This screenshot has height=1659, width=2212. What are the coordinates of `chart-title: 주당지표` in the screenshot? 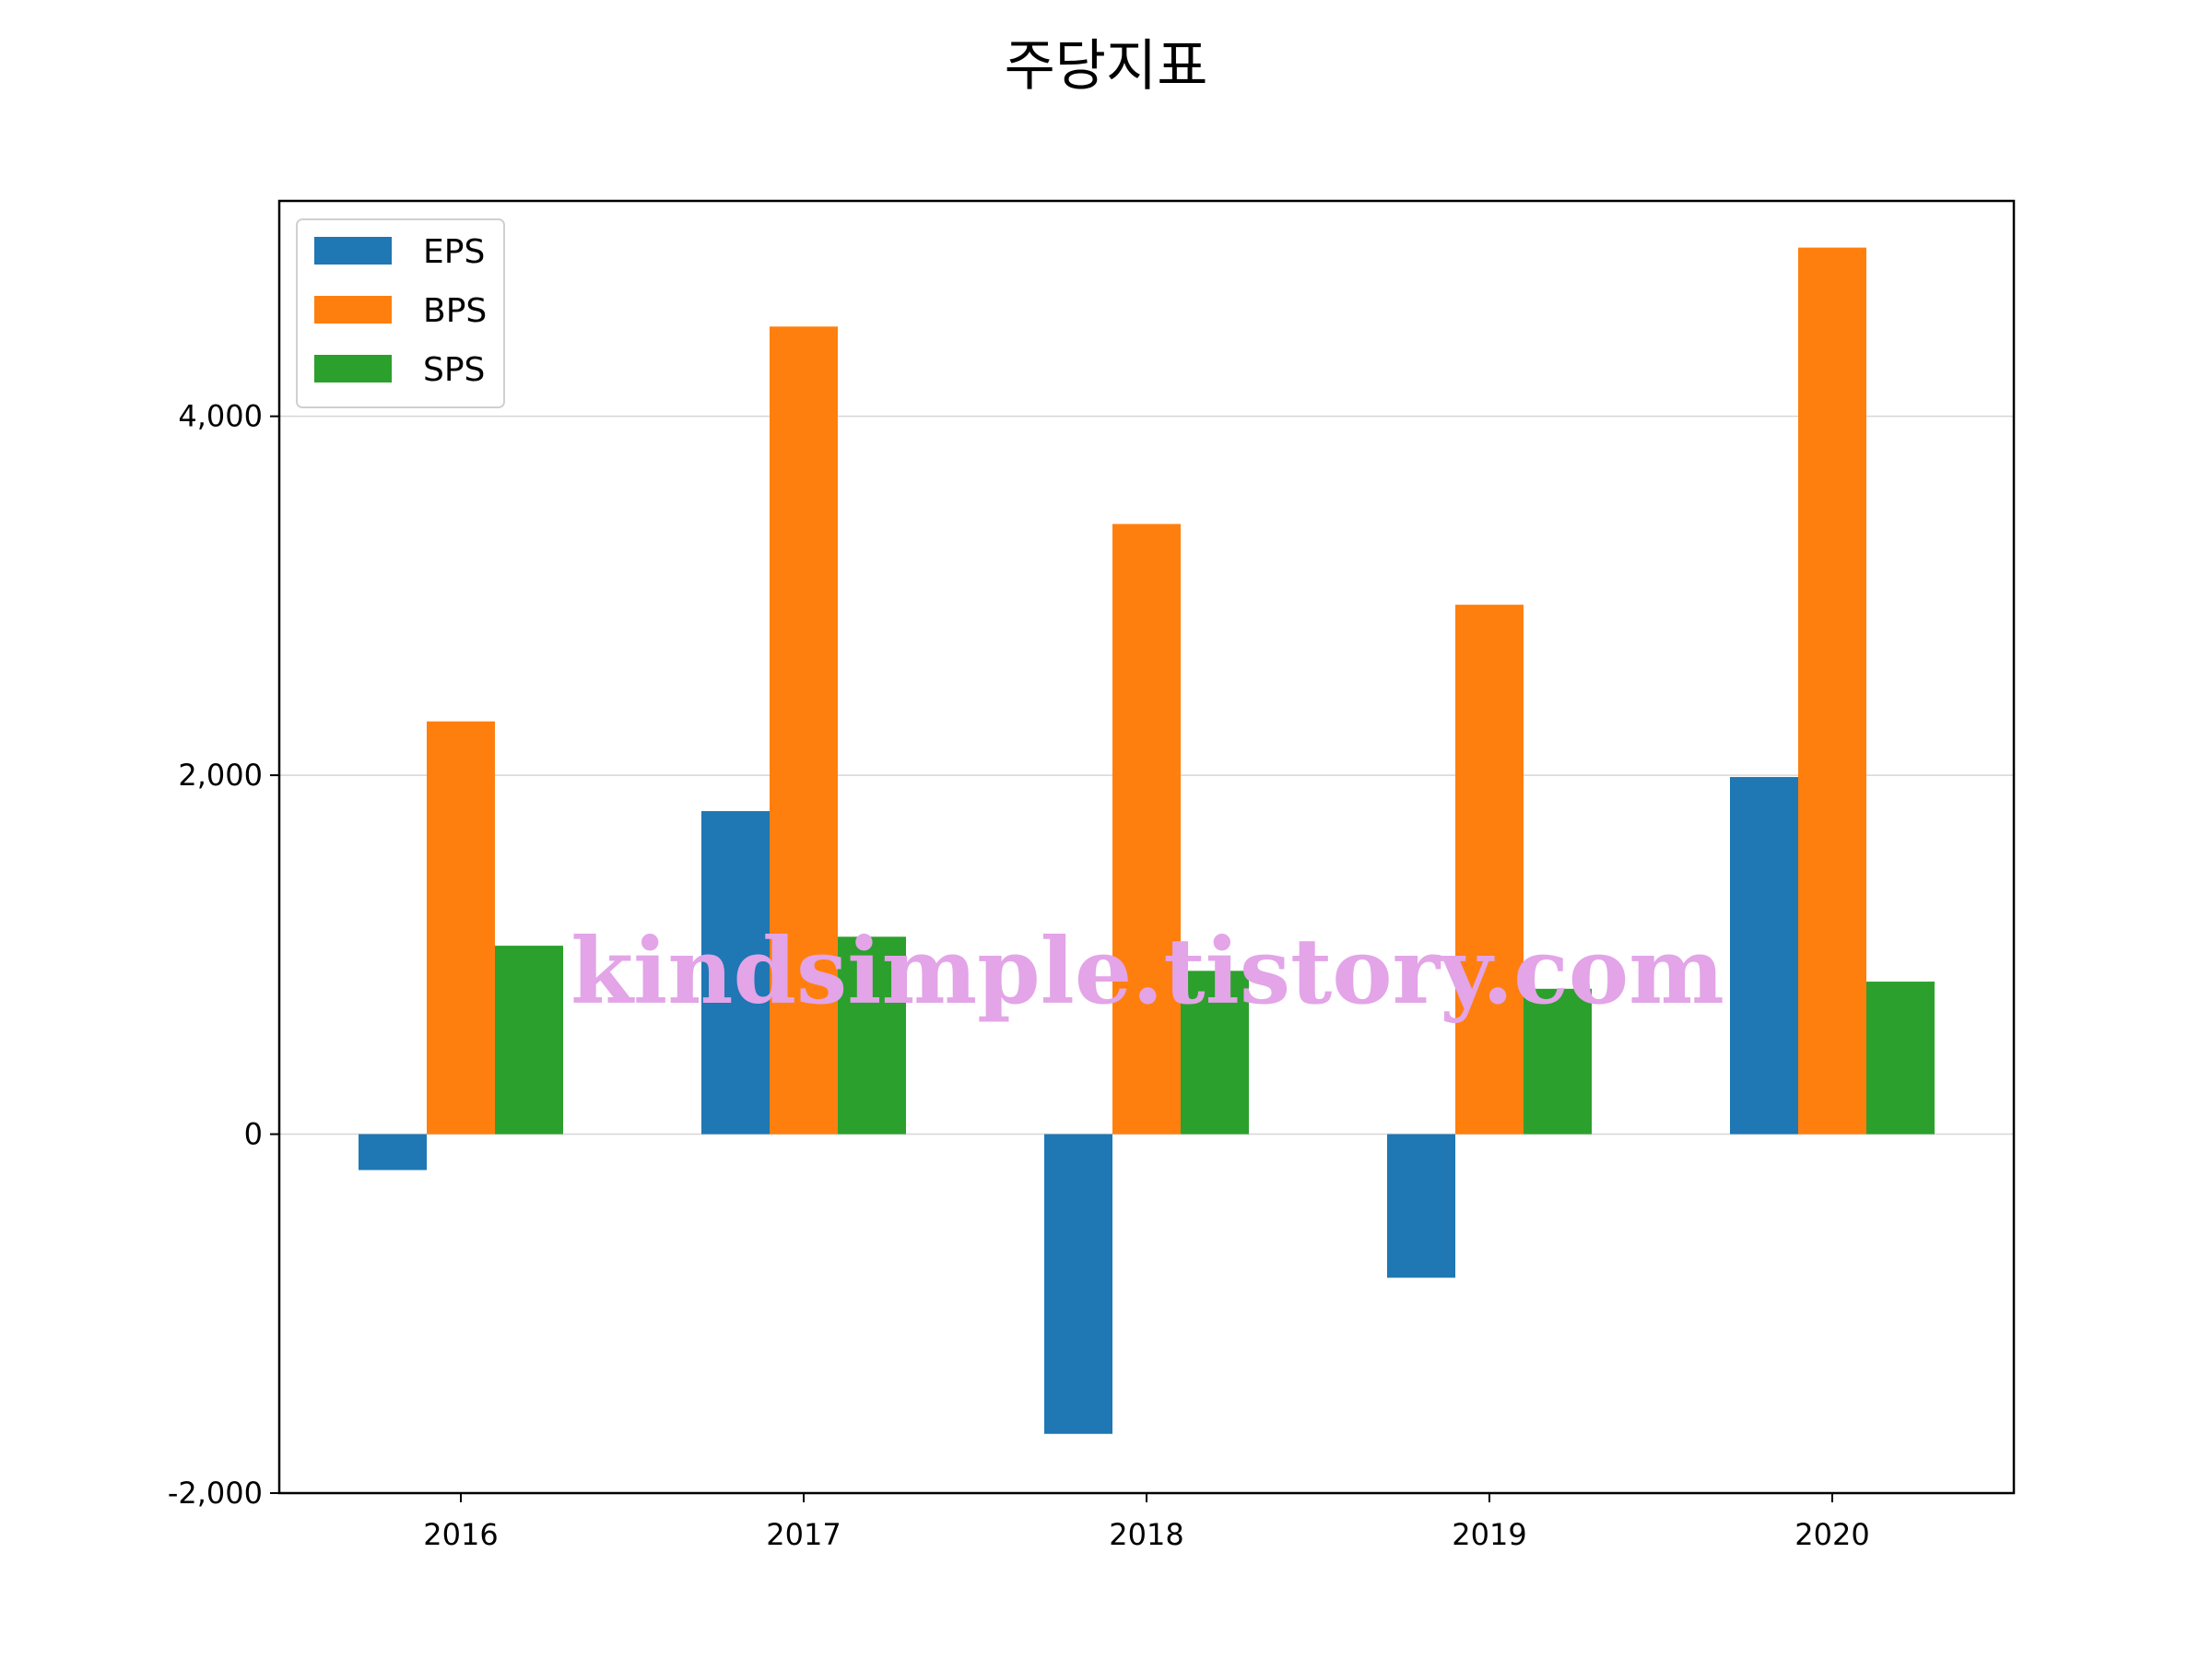 It's located at (1106, 66).